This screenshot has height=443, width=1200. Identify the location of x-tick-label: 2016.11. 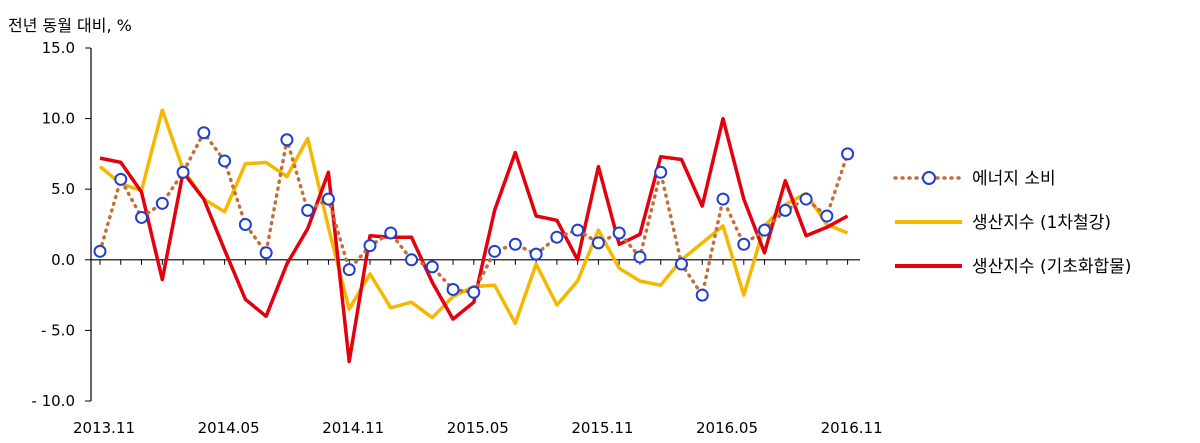
(852, 428).